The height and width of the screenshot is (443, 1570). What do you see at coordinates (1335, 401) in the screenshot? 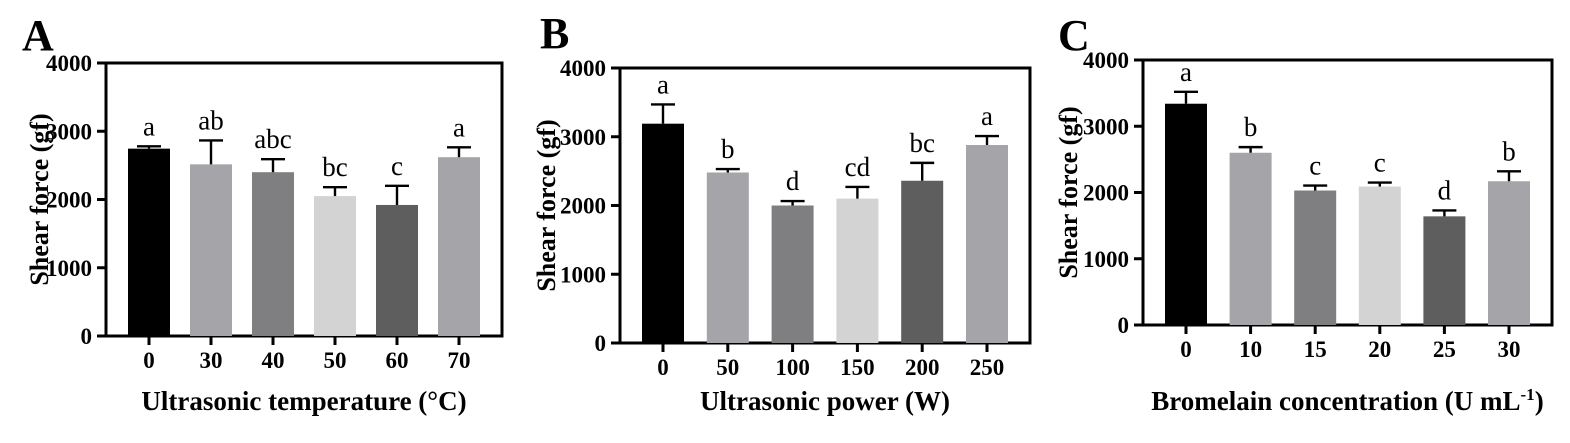
I see `x-axis-title-segment: Bromelain concentration (U mL` at bounding box center [1335, 401].